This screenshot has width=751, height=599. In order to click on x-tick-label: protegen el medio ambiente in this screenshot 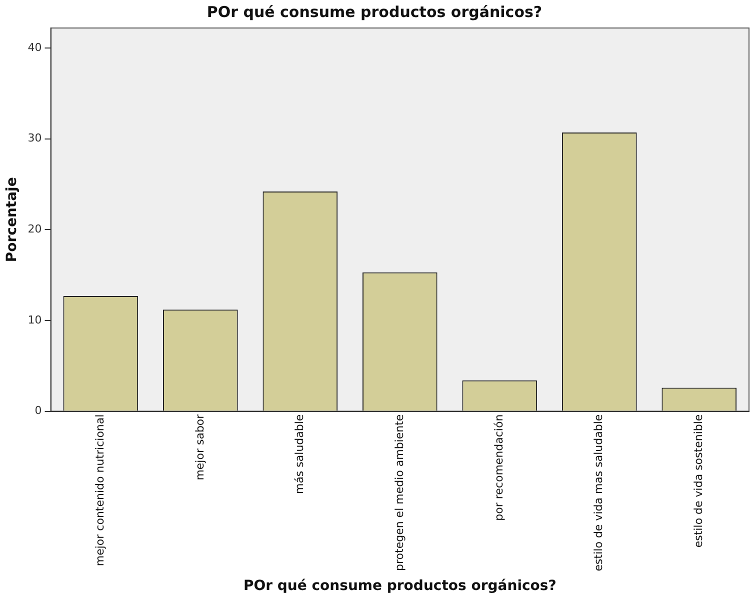, I will do `click(399, 492)`.